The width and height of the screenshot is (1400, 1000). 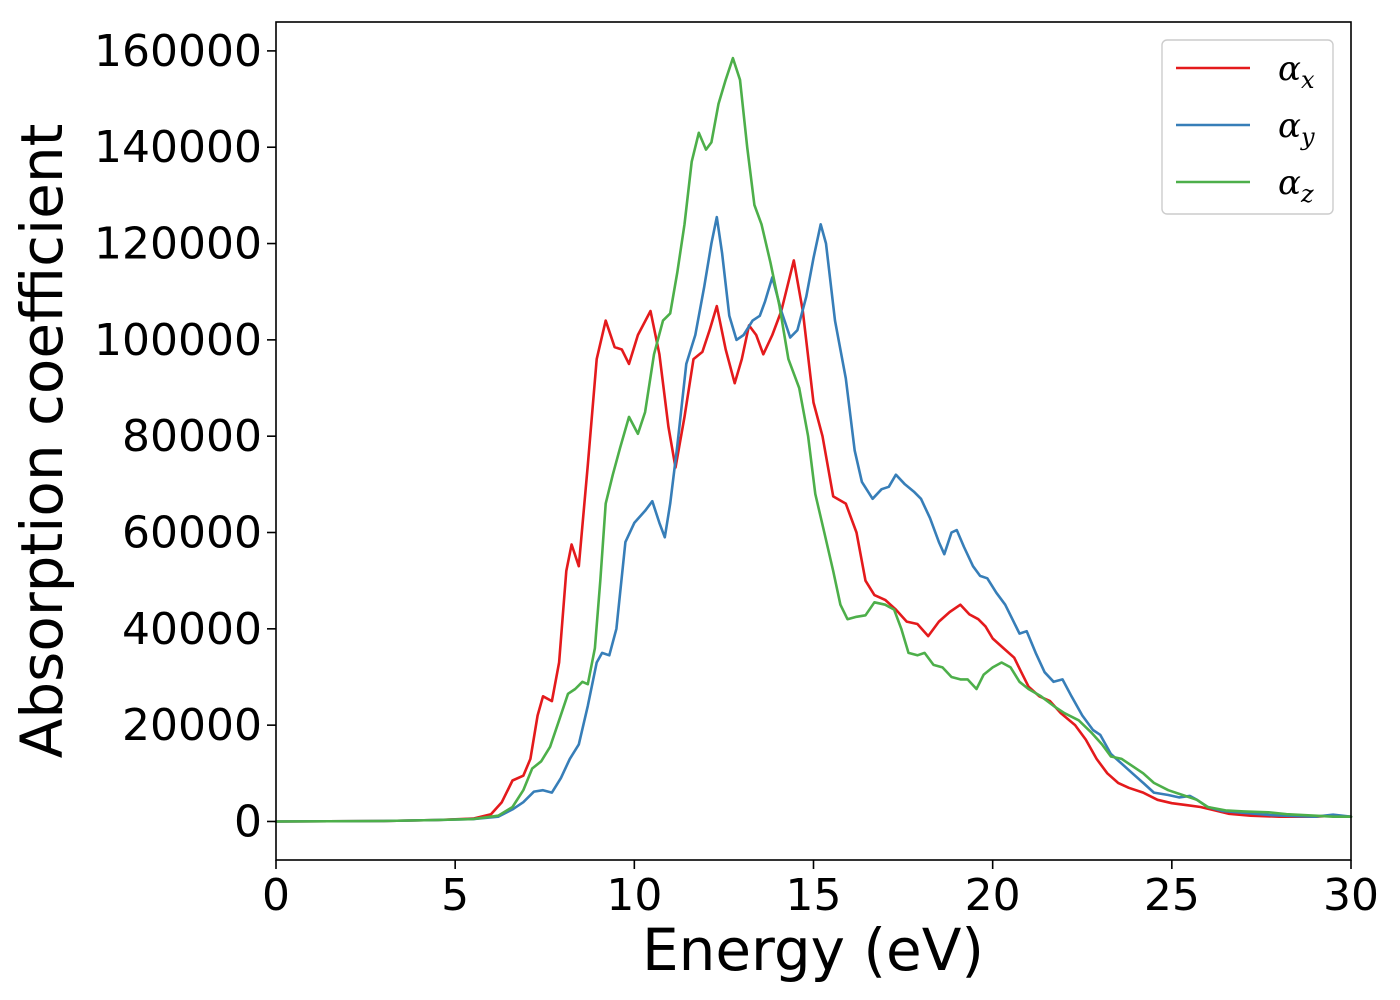 I want to click on y-tick-label: 0, so click(x=248, y=821).